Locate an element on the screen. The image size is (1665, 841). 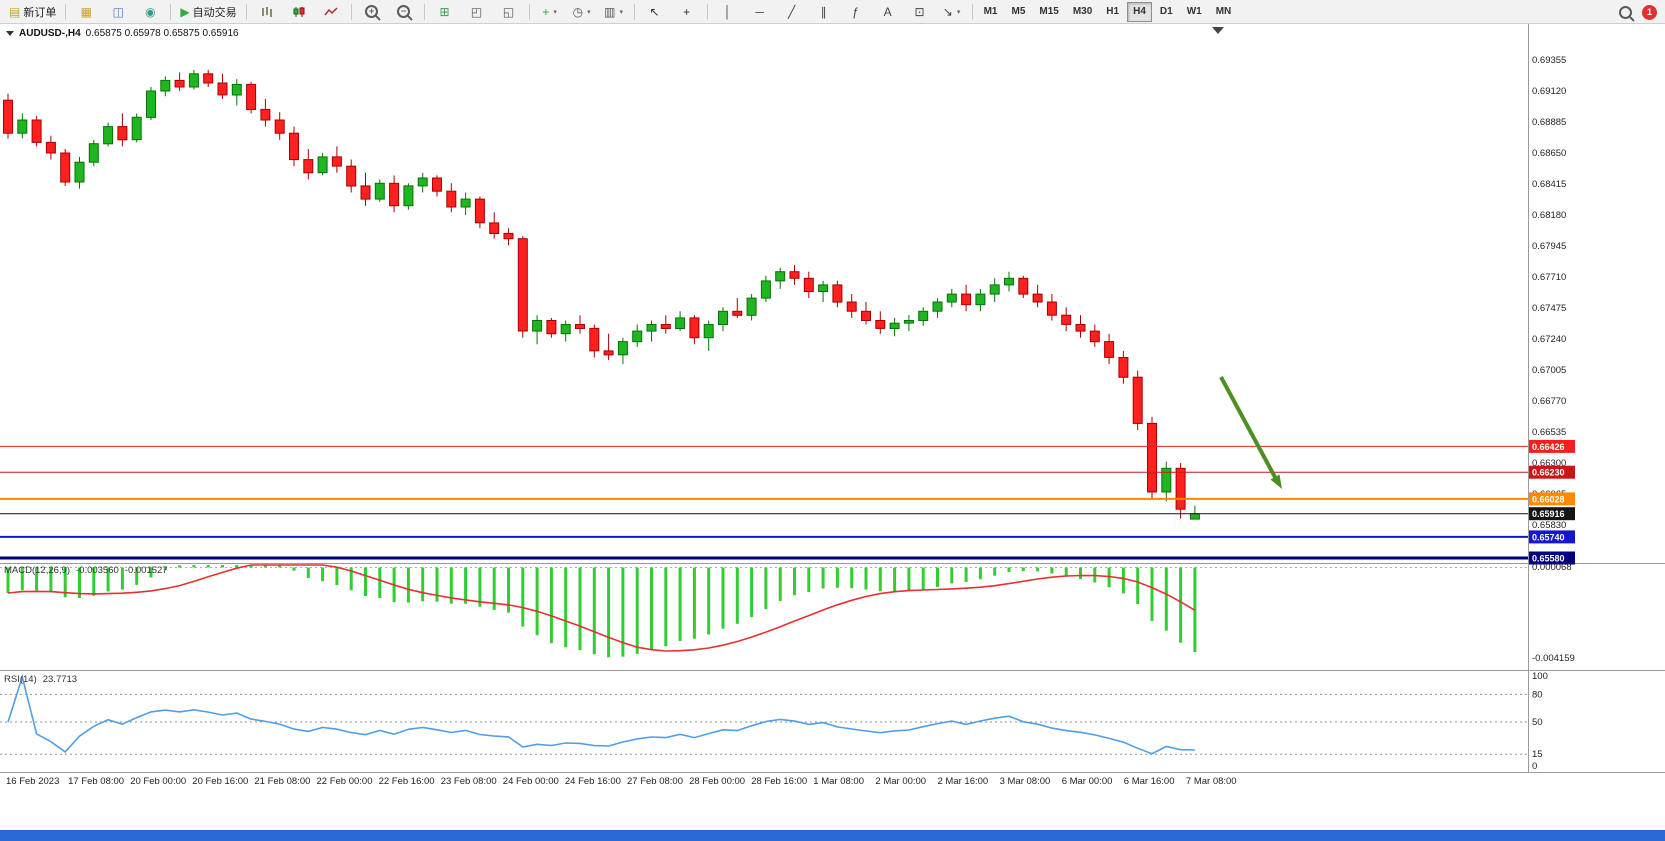
timeframe-m15-button: M15 is located at coordinates (1049, 11).